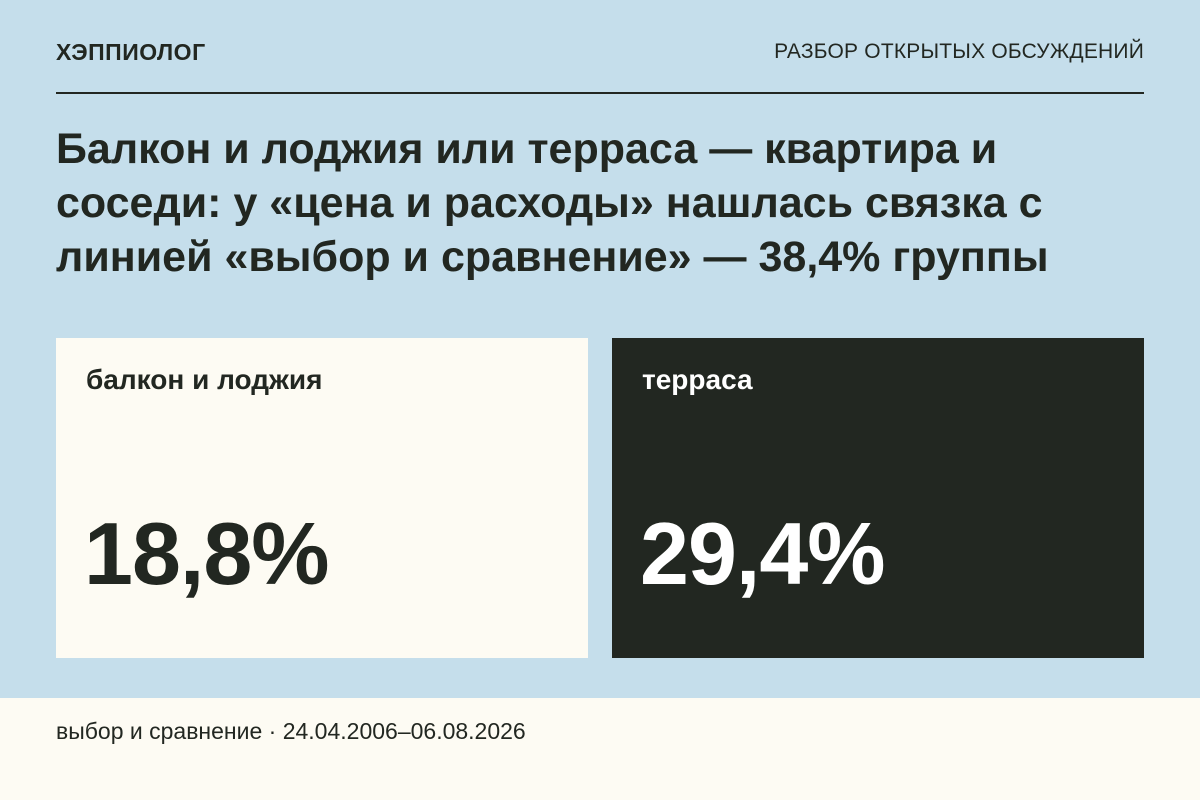  What do you see at coordinates (204, 379) in the screenshot?
I see `stat-card-label: балкон и лоджия` at bounding box center [204, 379].